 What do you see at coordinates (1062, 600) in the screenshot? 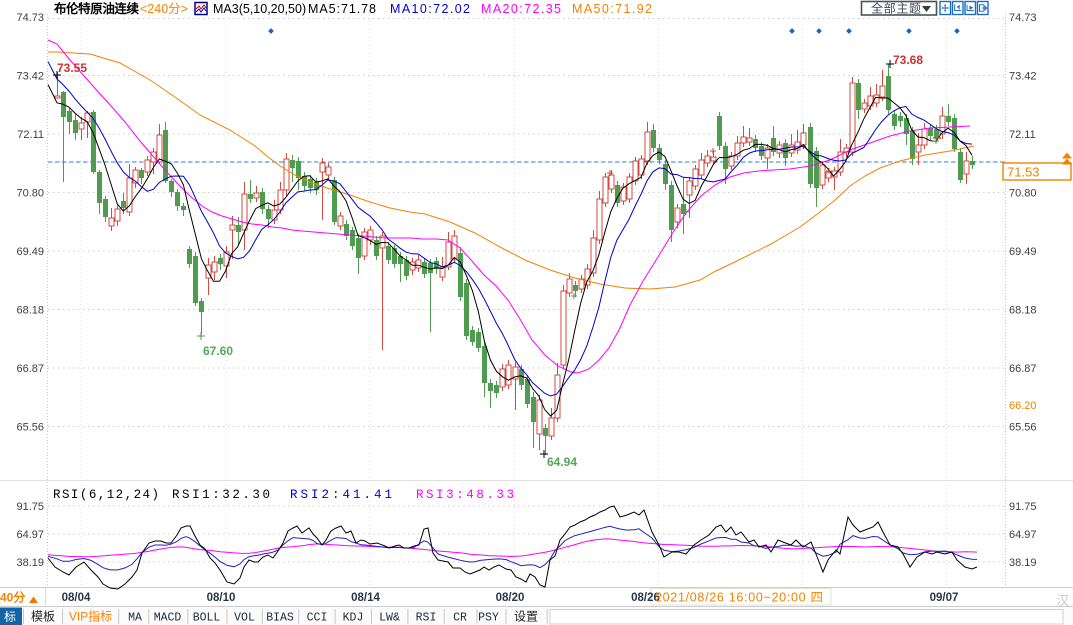
I see `svg-text: 汉` at bounding box center [1062, 600].